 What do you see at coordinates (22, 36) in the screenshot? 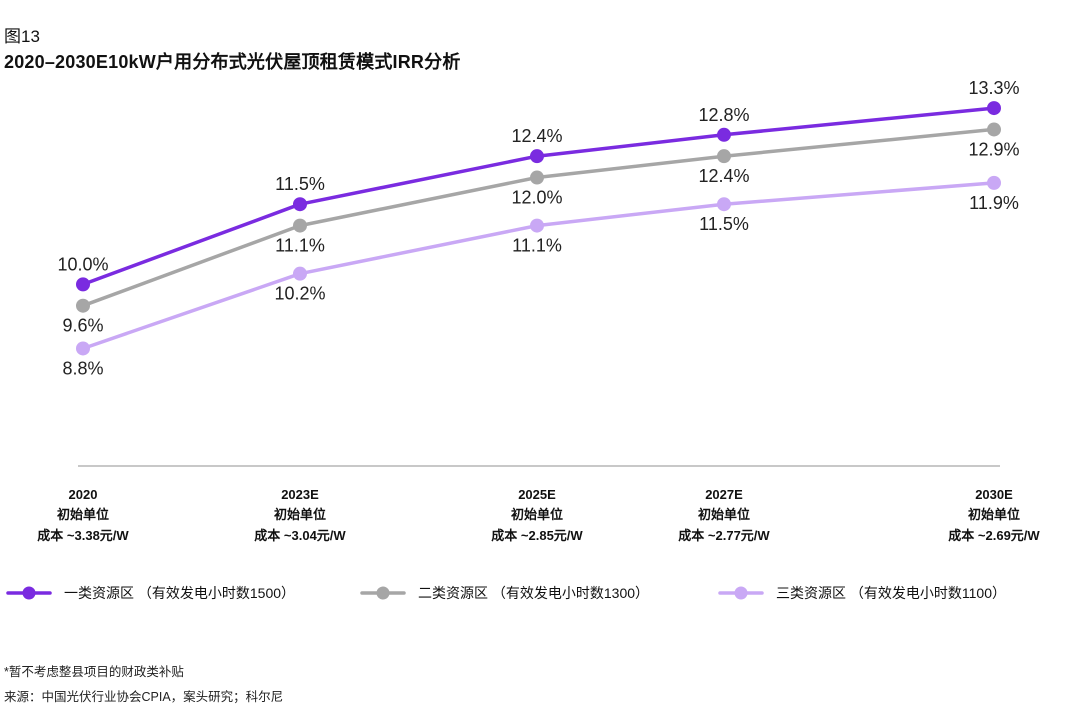
I see `figure-label: 图13` at bounding box center [22, 36].